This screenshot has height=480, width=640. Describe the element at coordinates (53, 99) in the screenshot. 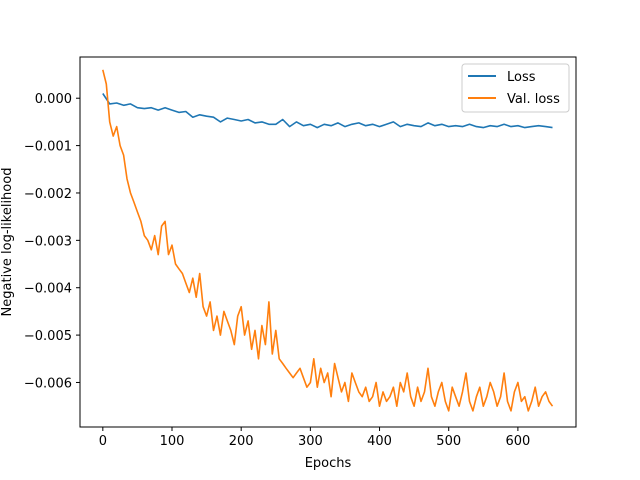

I see `y-tick-label: 0.000` at that location.